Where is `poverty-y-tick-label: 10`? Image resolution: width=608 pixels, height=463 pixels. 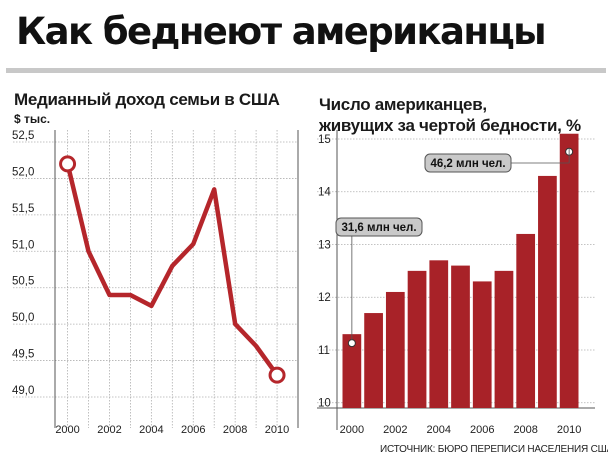
poverty-y-tick-label: 10 is located at coordinates (324, 404).